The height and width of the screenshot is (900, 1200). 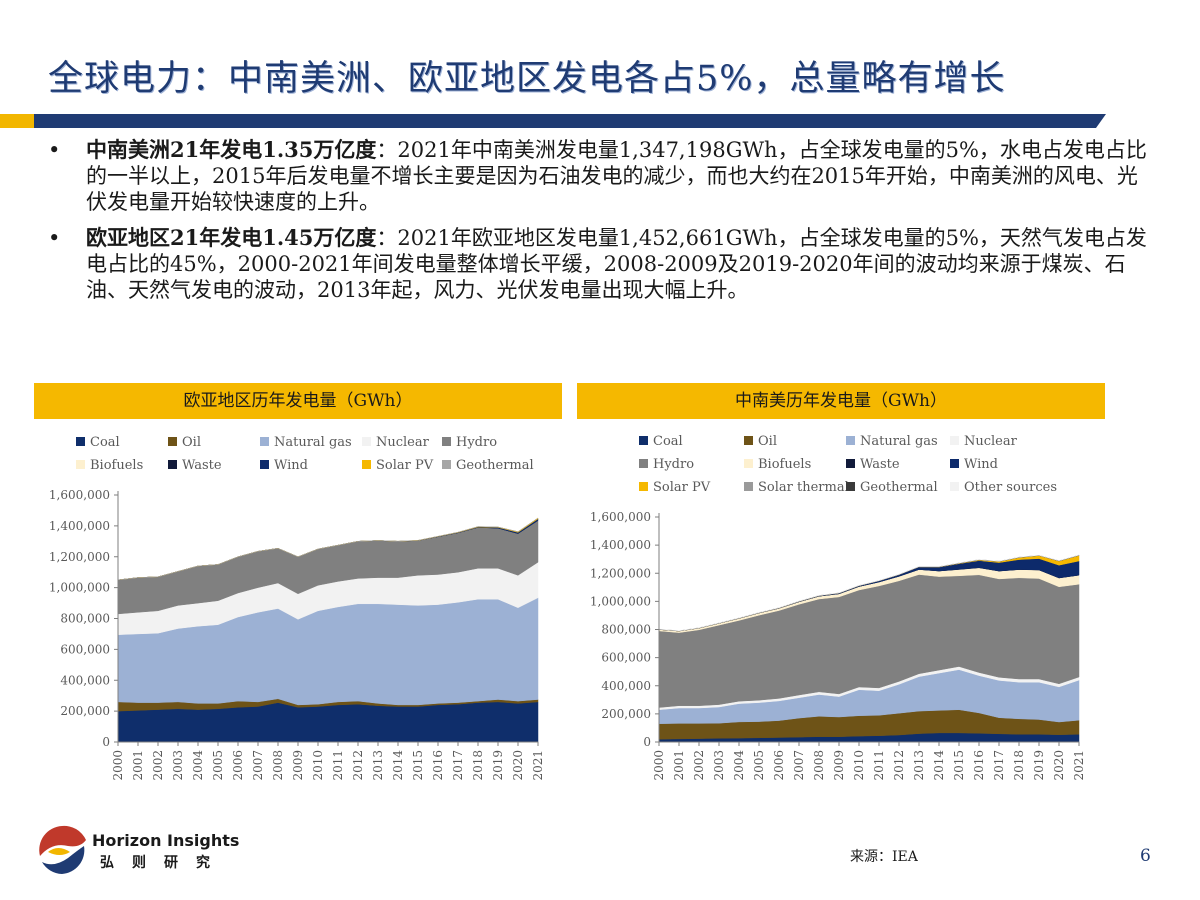 I want to click on x-tick-label: 2002, so click(x=699, y=765).